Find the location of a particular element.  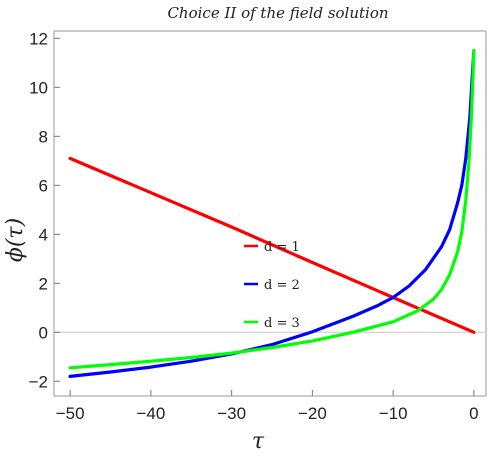

legend-label: d = 1 is located at coordinates (282, 247).